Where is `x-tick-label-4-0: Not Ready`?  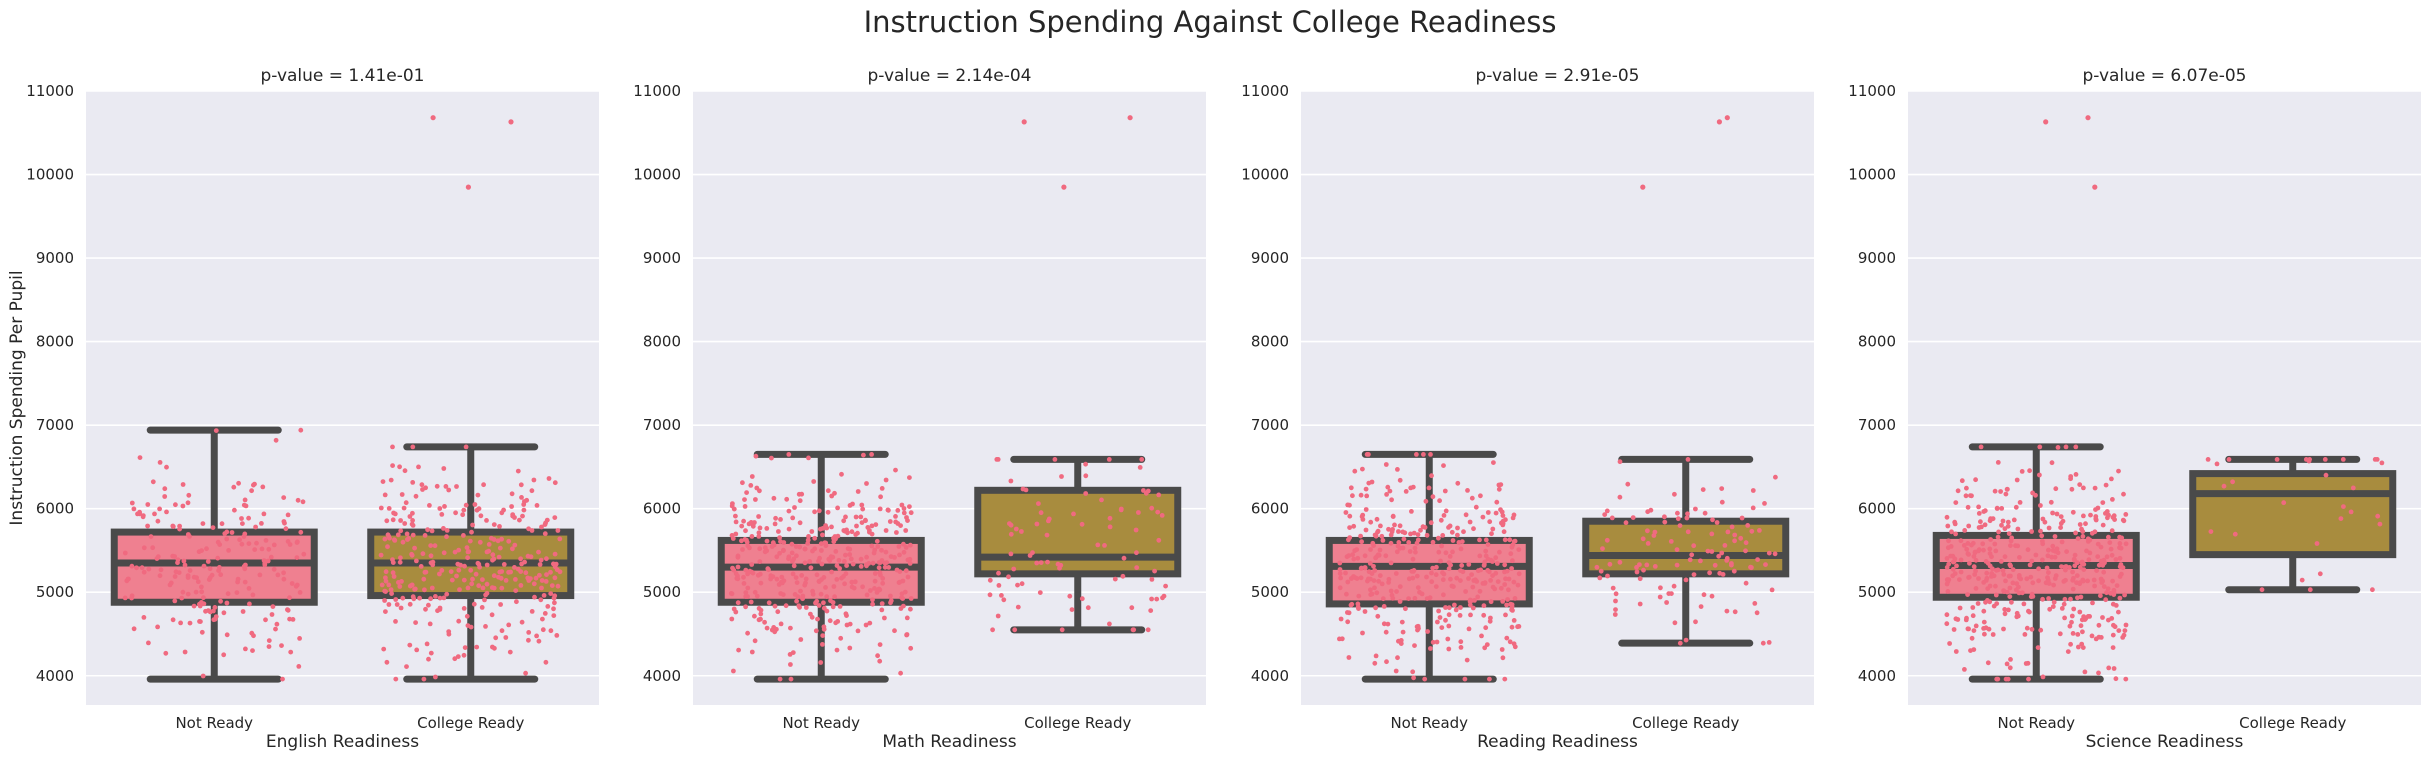
x-tick-label-4-0: Not Ready is located at coordinates (2036, 723).